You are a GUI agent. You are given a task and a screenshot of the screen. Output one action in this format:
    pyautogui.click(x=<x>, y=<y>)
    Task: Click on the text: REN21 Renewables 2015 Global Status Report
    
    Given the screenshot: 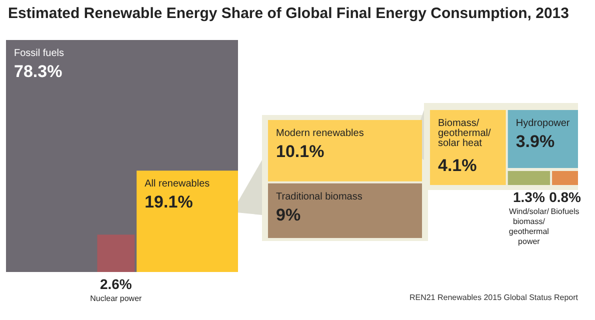 What is the action you would take?
    pyautogui.click(x=494, y=297)
    